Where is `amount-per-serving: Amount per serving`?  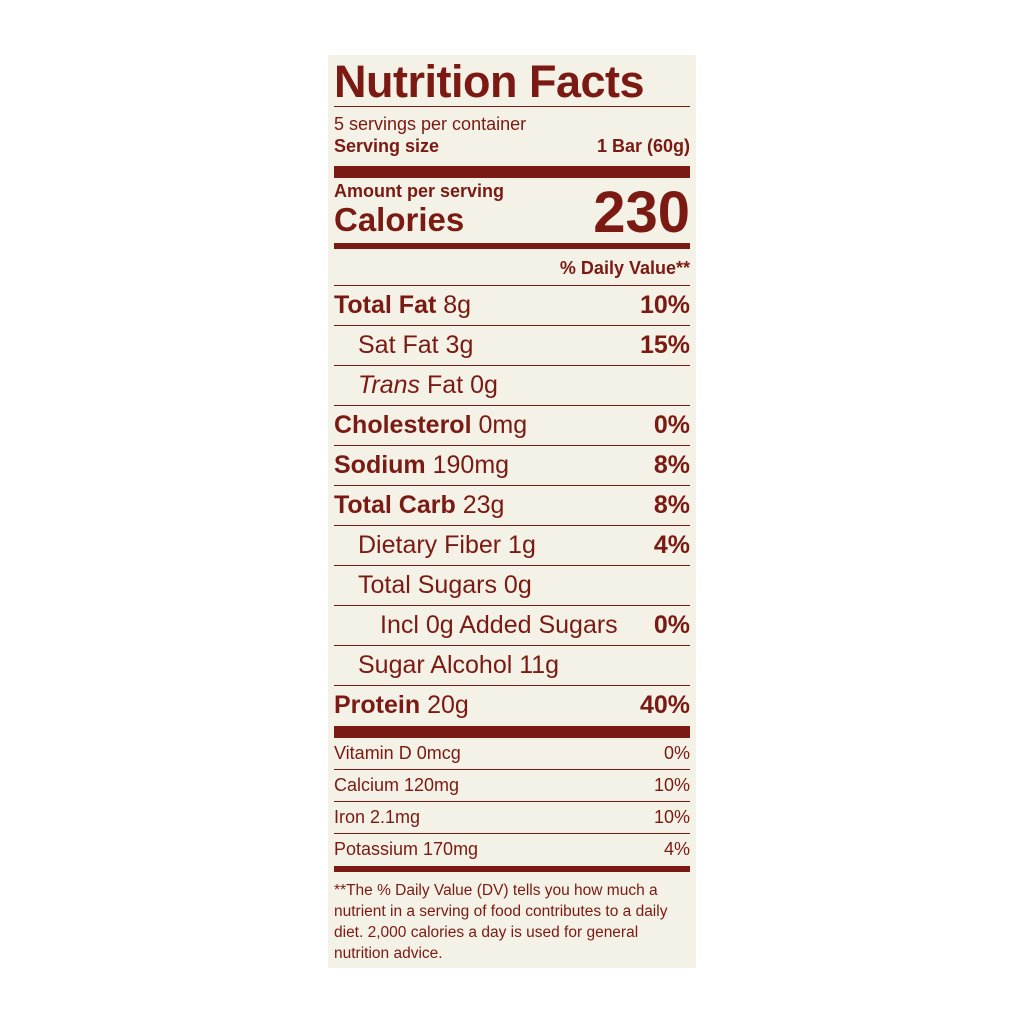
amount-per-serving: Amount per serving is located at coordinates (419, 191).